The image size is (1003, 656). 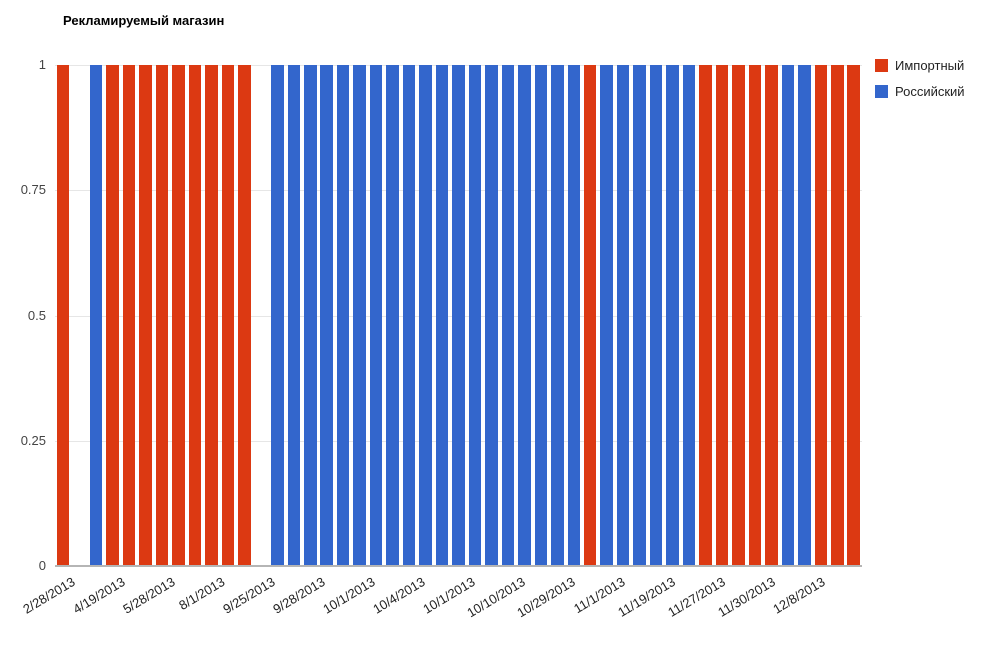 What do you see at coordinates (930, 91) in the screenshot?
I see `legend-label: Российский` at bounding box center [930, 91].